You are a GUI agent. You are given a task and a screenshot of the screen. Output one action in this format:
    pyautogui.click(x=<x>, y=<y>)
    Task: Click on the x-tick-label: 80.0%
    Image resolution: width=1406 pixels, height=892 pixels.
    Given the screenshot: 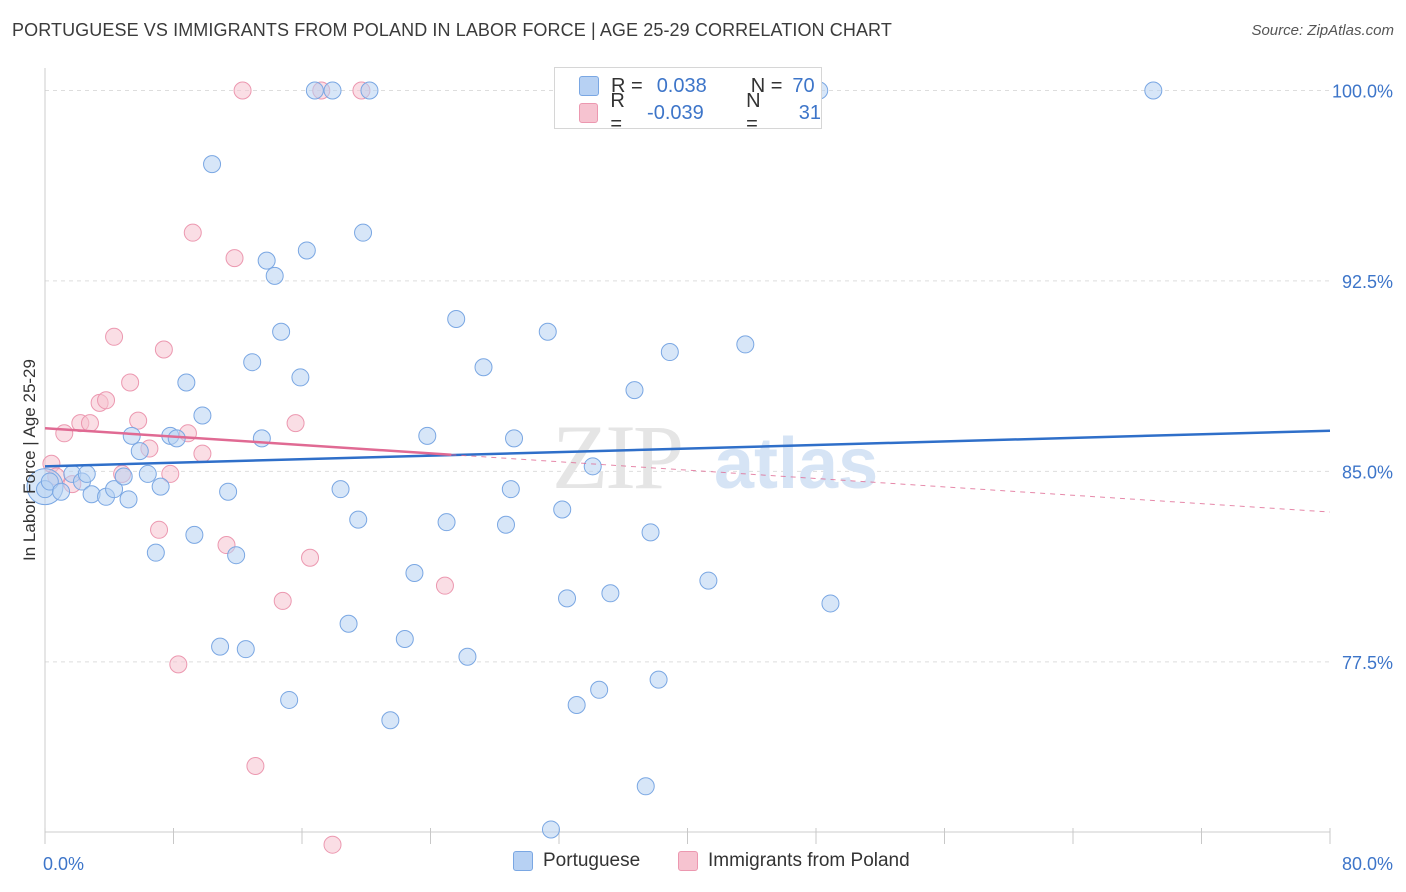 What is the action you would take?
    pyautogui.click(x=1367, y=864)
    